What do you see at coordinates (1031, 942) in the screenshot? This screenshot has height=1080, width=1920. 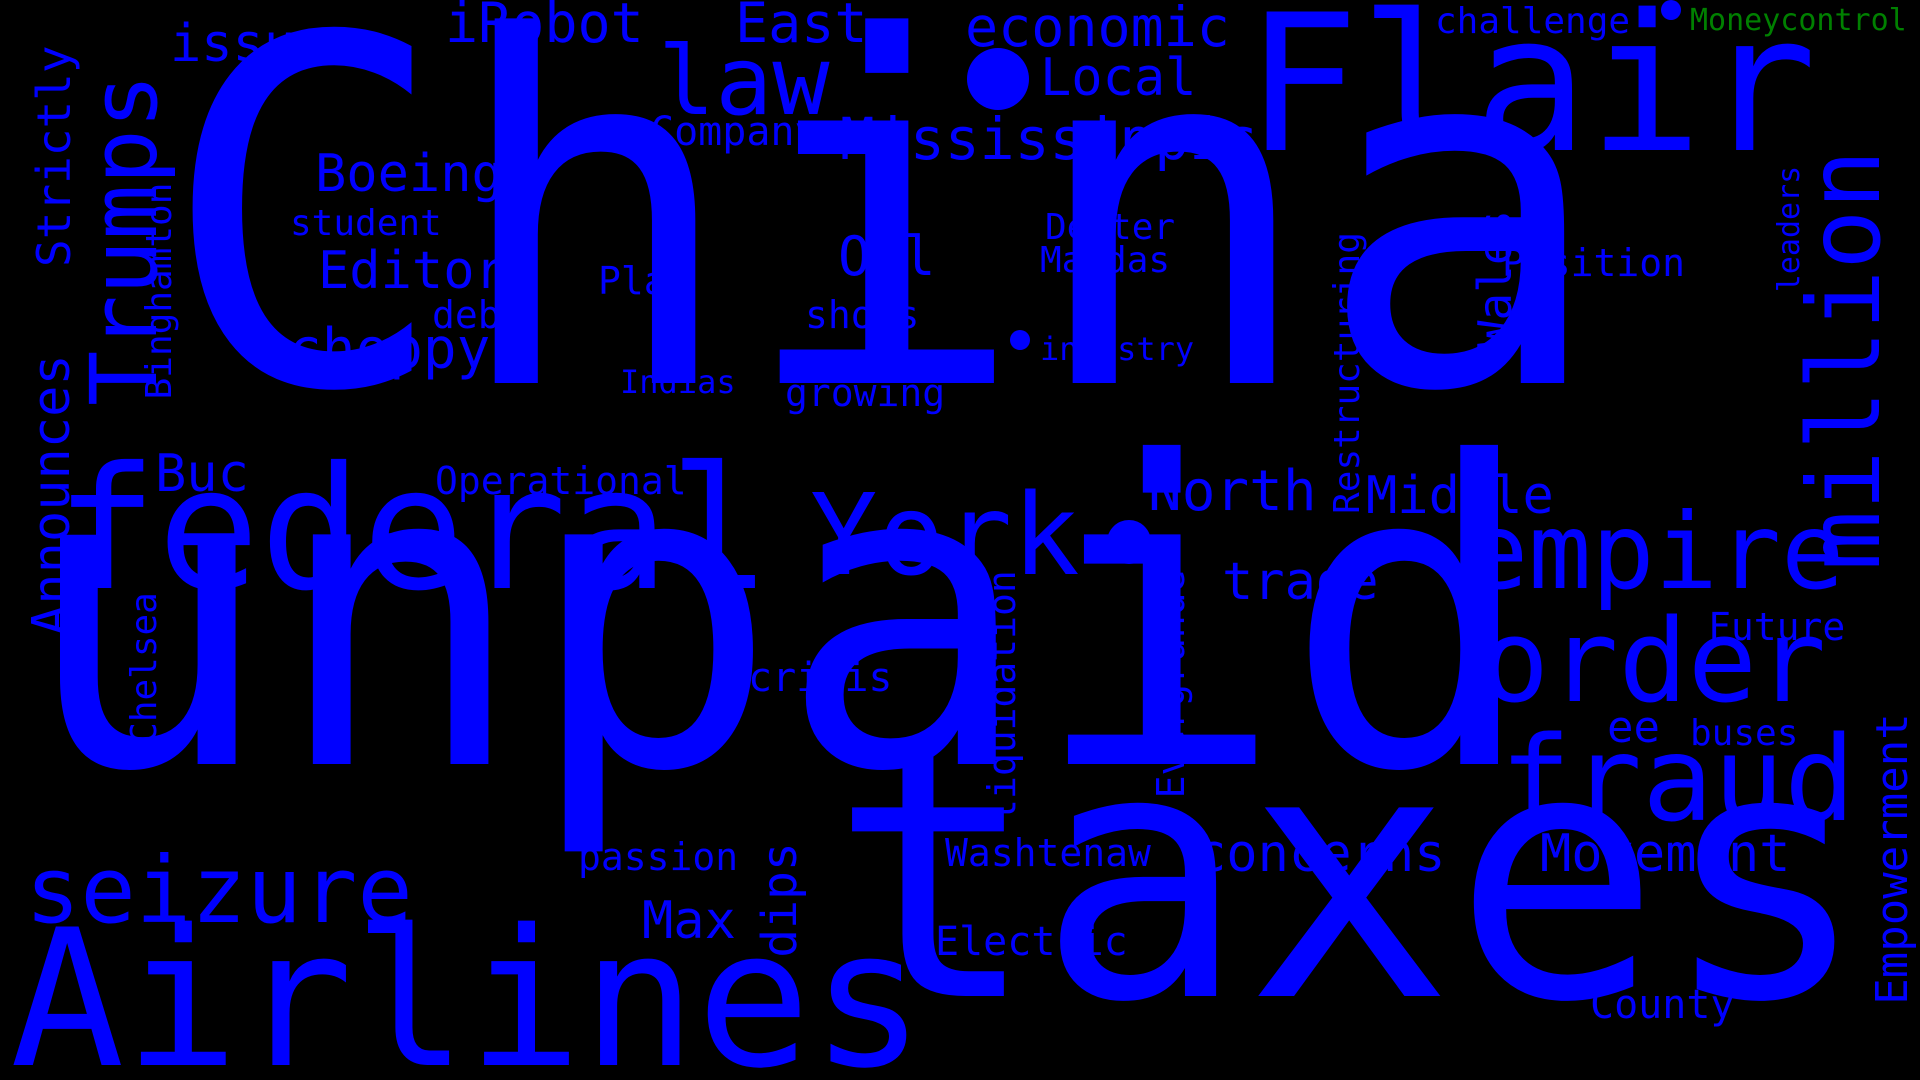 I see `word-electric: Electric` at bounding box center [1031, 942].